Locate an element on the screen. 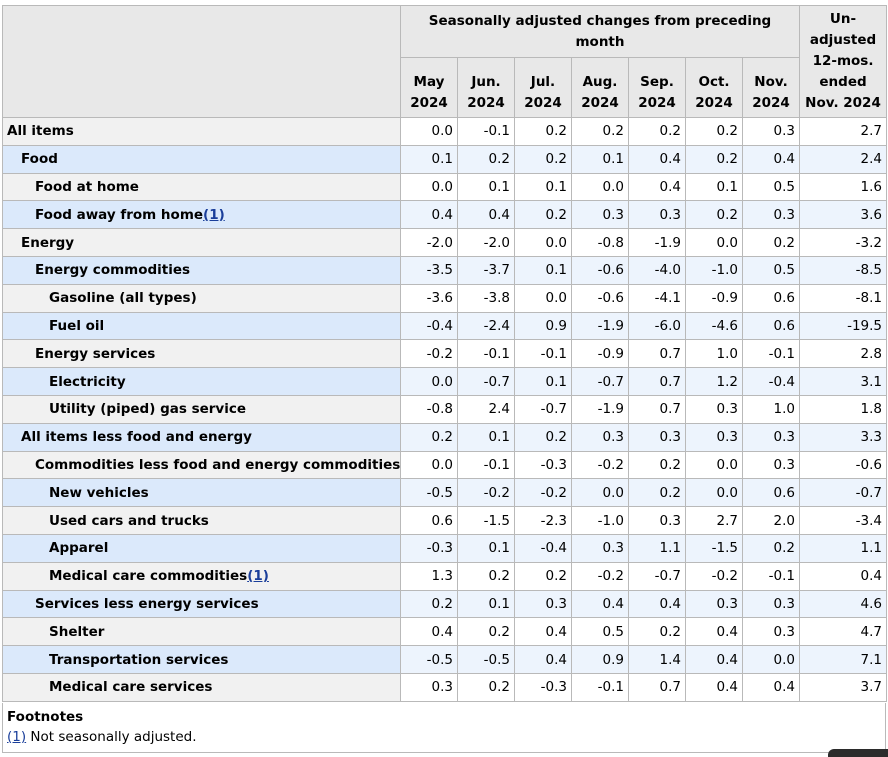 The image size is (888, 757). value-cell: 0.5 is located at coordinates (771, 270).